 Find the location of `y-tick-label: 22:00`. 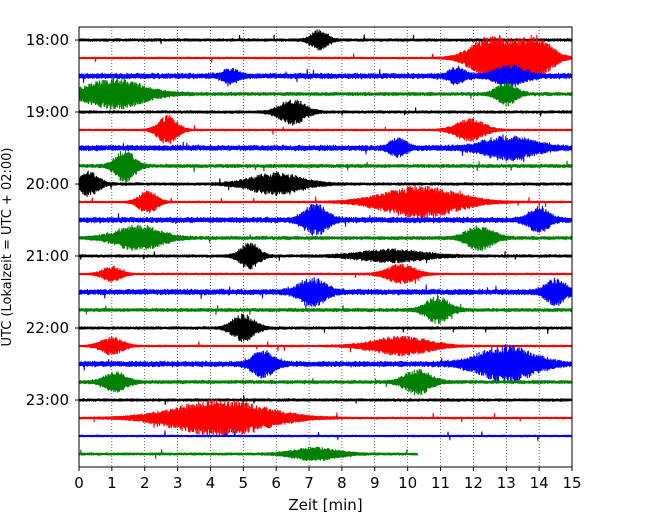

y-tick-label: 22:00 is located at coordinates (47, 328).